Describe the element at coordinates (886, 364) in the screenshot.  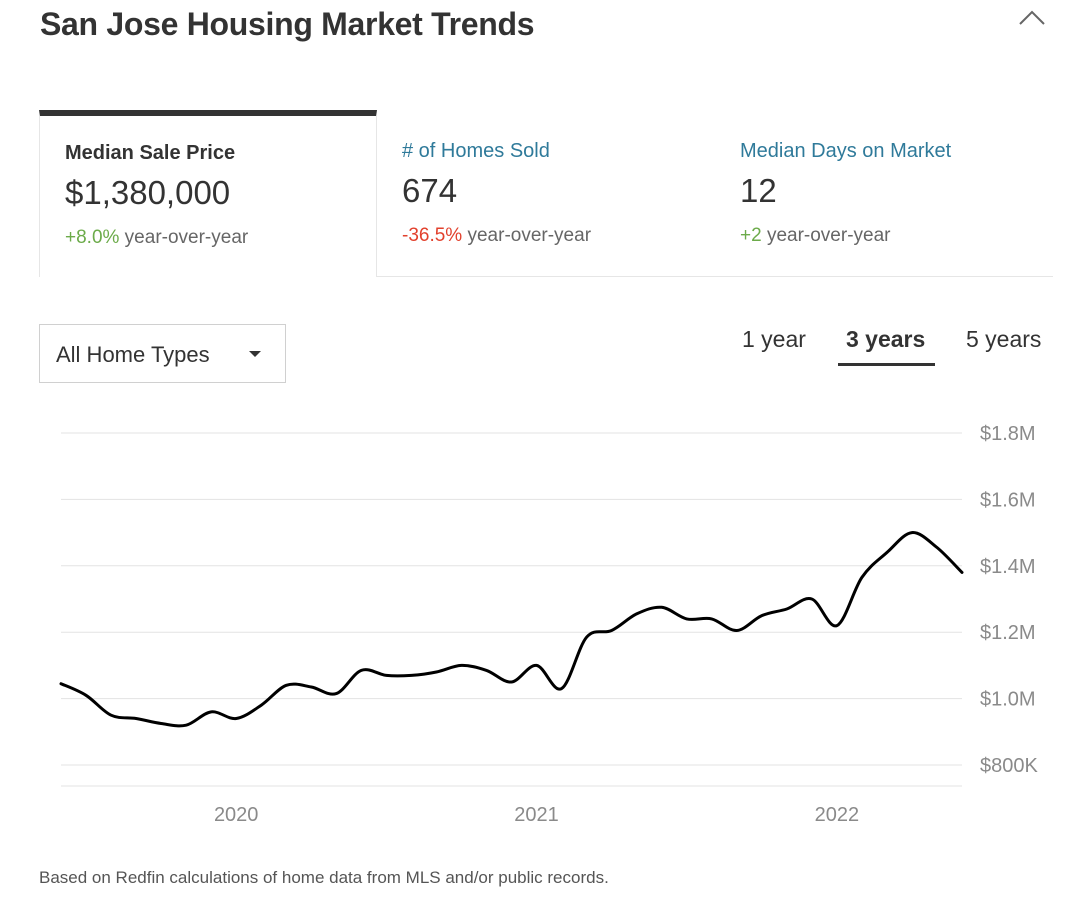
I see `active-range-underline` at that location.